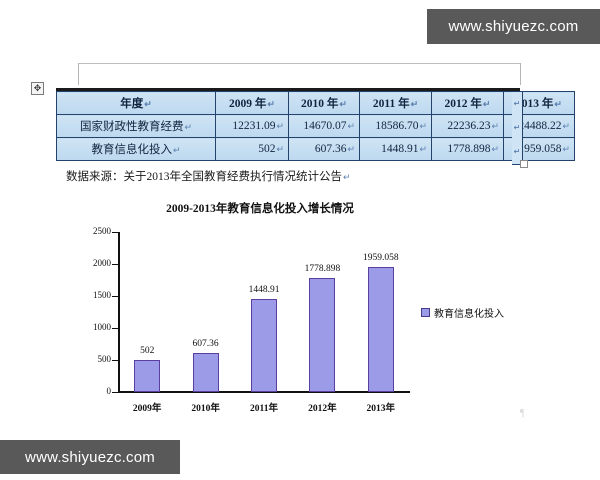 This screenshot has height=480, width=600. What do you see at coordinates (252, 149) in the screenshot?
I see `table-cell: 502↵` at bounding box center [252, 149].